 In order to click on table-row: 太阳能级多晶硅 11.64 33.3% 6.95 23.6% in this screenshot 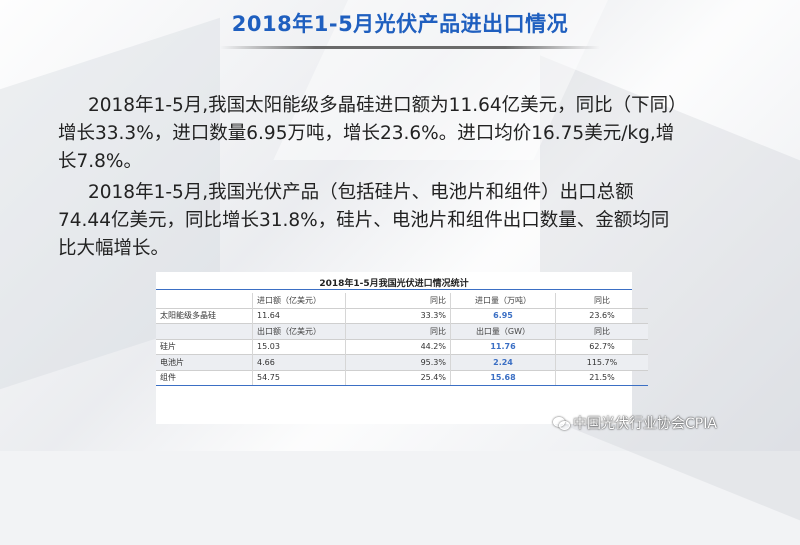, I will do `click(402, 315)`.